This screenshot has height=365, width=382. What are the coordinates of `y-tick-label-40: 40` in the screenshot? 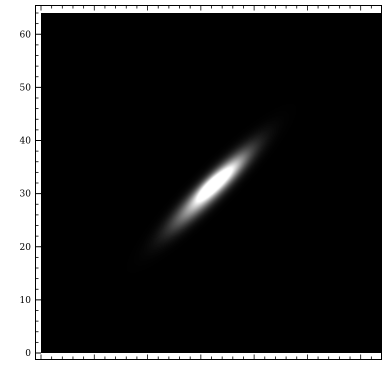 It's located at (26, 142).